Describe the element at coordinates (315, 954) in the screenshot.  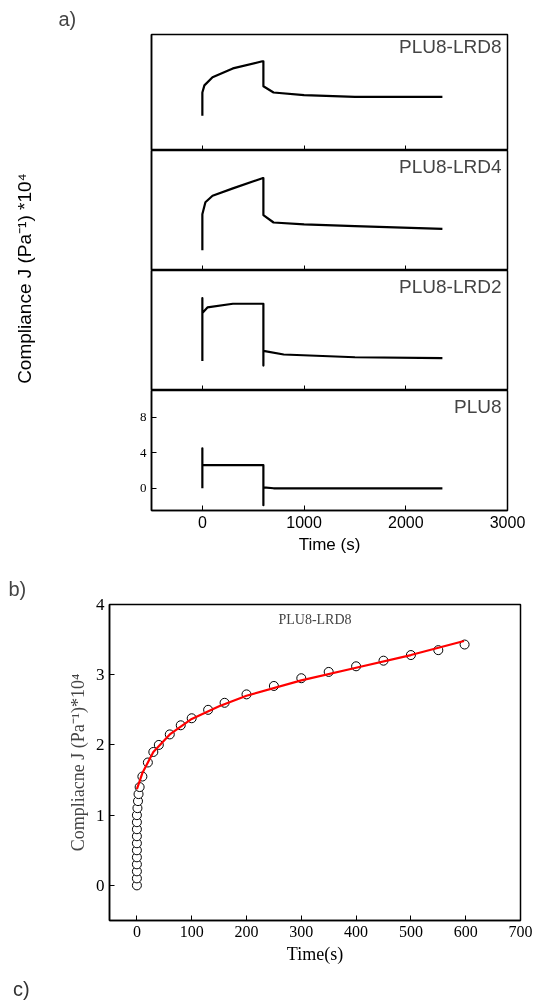
I see `x-axis-title: Time(s)` at that location.